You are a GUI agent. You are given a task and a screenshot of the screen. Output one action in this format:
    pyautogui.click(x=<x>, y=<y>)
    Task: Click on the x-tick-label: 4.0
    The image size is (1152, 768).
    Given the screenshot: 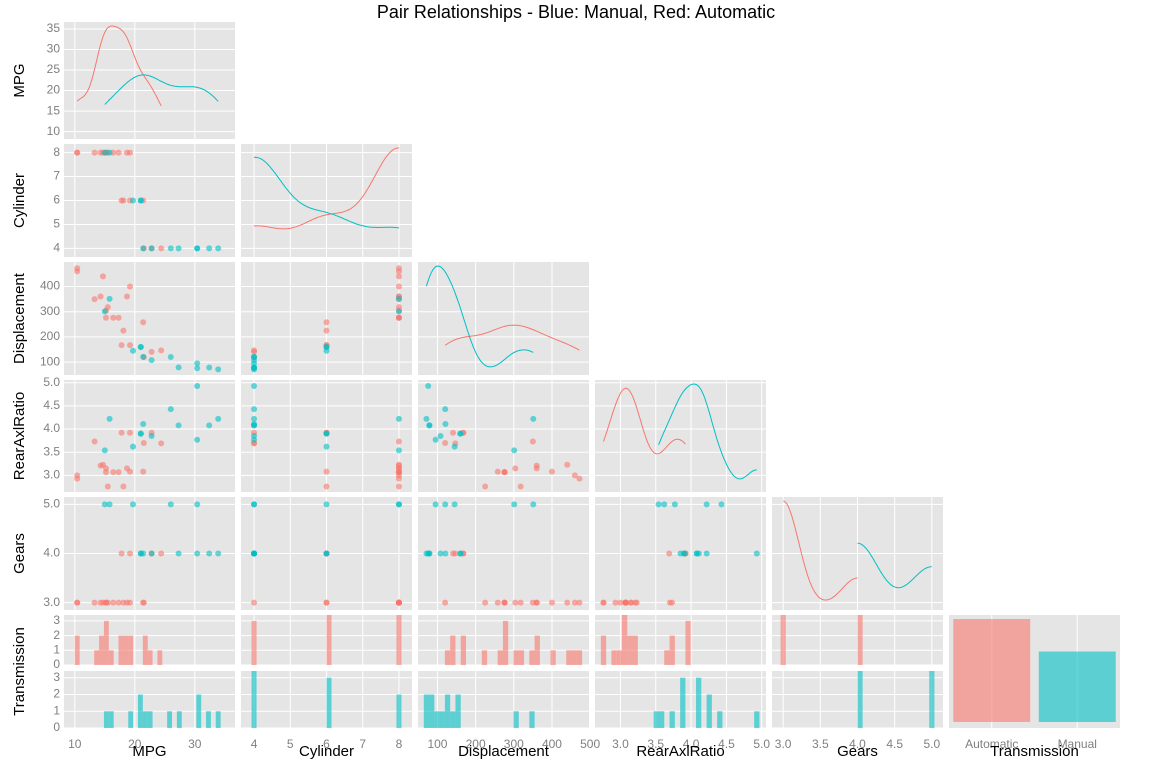 What is the action you would take?
    pyautogui.click(x=857, y=744)
    